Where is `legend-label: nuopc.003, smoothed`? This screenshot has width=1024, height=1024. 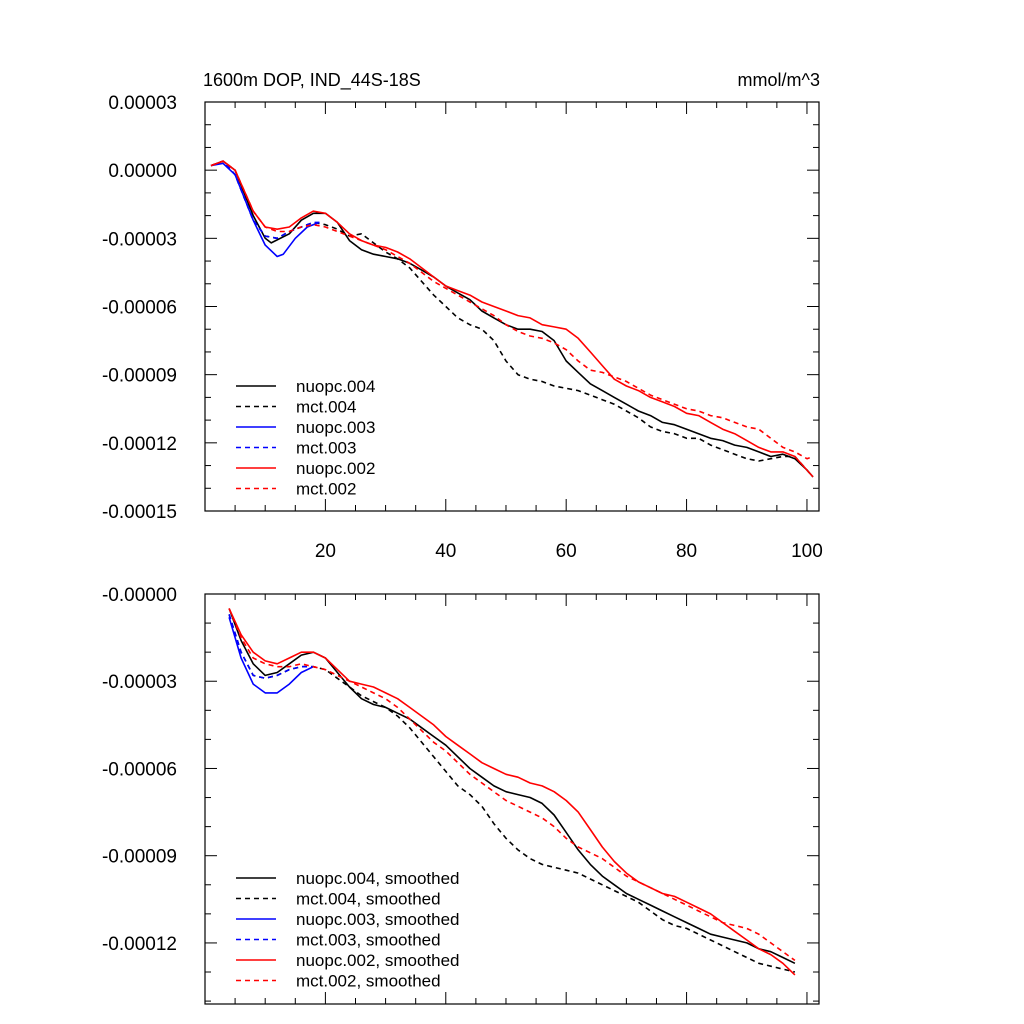
legend-label: nuopc.003, smoothed is located at coordinates (378, 919).